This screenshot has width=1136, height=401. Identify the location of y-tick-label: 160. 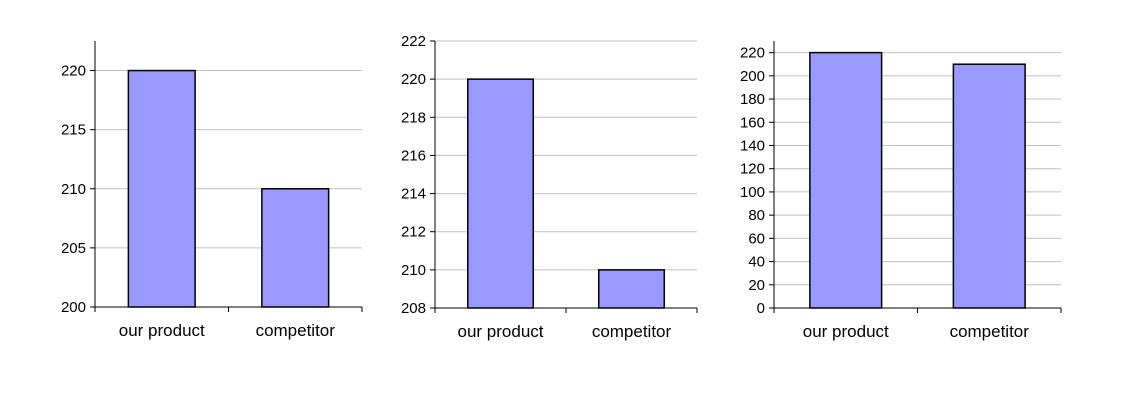
(752, 122).